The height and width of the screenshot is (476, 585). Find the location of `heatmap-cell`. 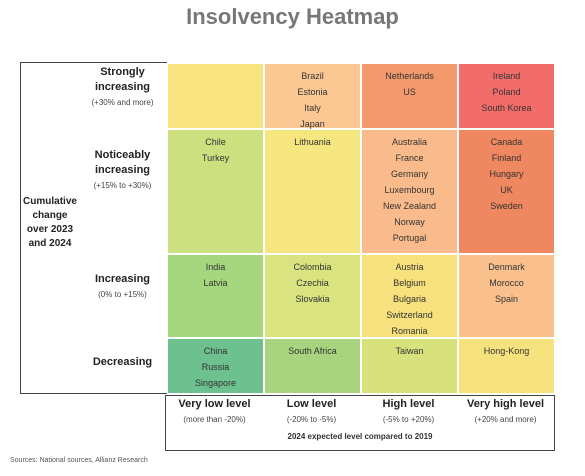

heatmap-cell is located at coordinates (215, 96).